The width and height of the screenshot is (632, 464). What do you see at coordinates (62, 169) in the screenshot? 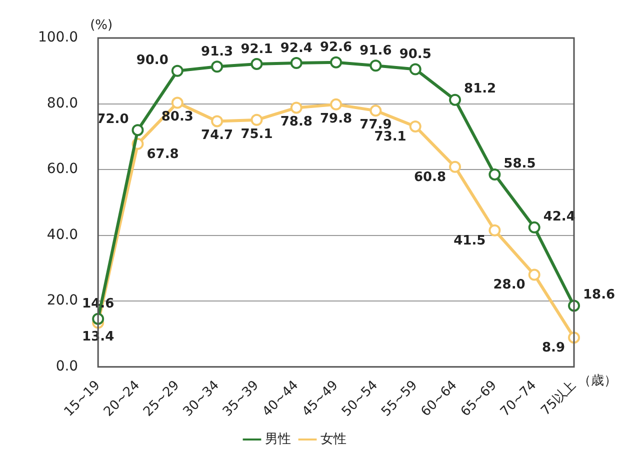
I see `y-tick-label: 60.0` at bounding box center [62, 169].